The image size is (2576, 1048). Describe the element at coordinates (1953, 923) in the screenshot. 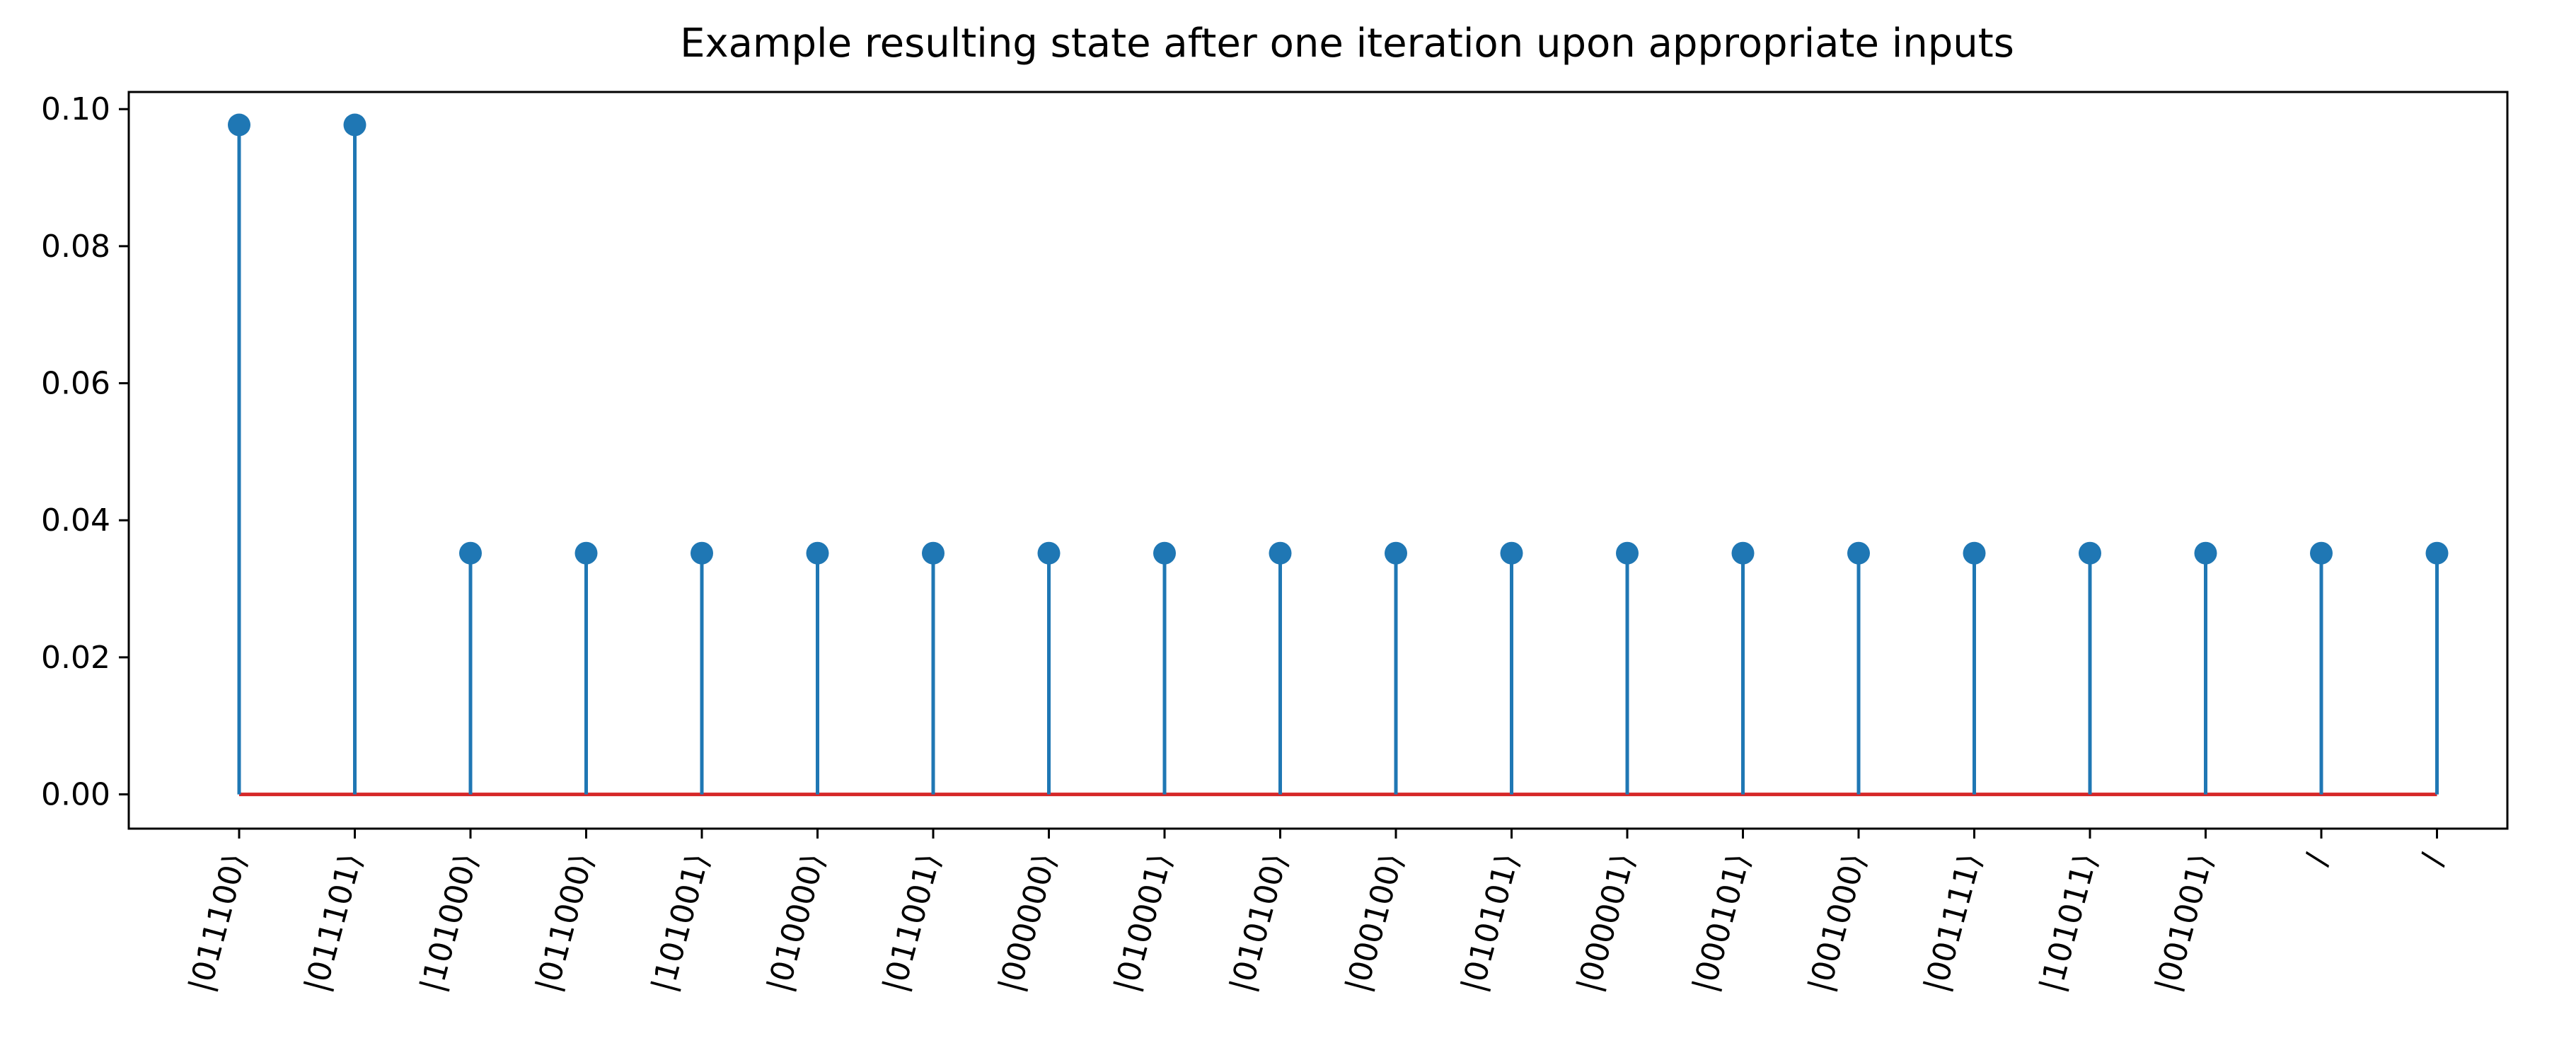

I see `x-tick-label: |001111⟩` at that location.